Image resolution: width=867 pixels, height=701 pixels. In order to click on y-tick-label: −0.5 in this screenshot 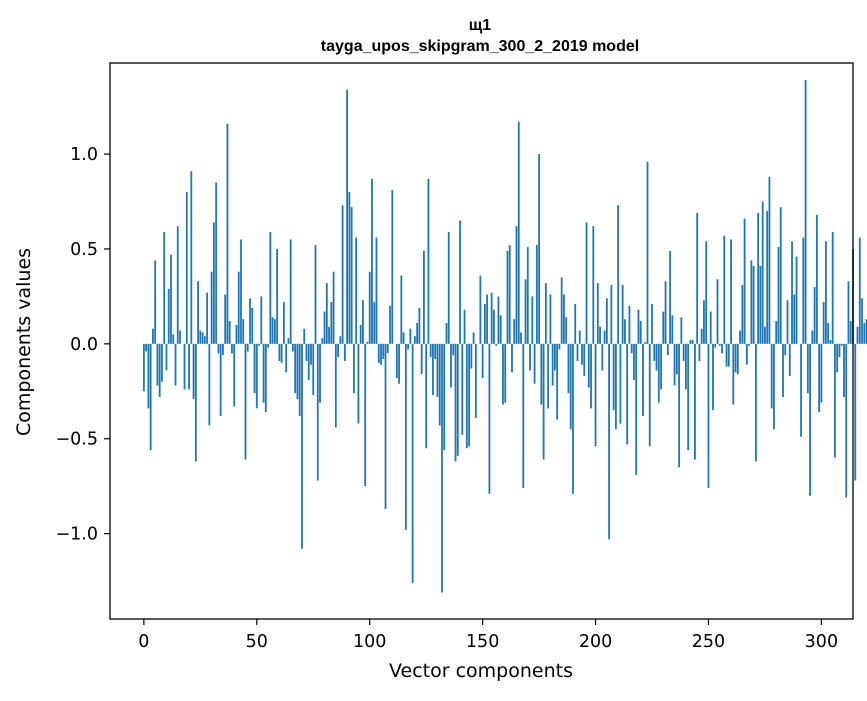, I will do `click(77, 440)`.